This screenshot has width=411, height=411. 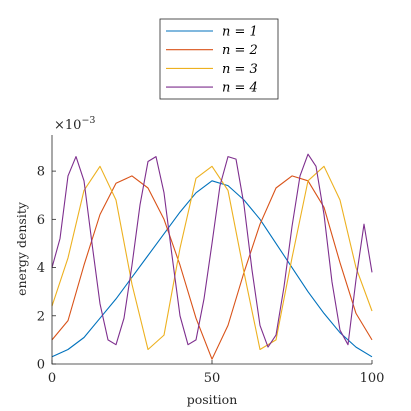 What do you see at coordinates (41, 220) in the screenshot?
I see `y-tick-label: 6` at bounding box center [41, 220].